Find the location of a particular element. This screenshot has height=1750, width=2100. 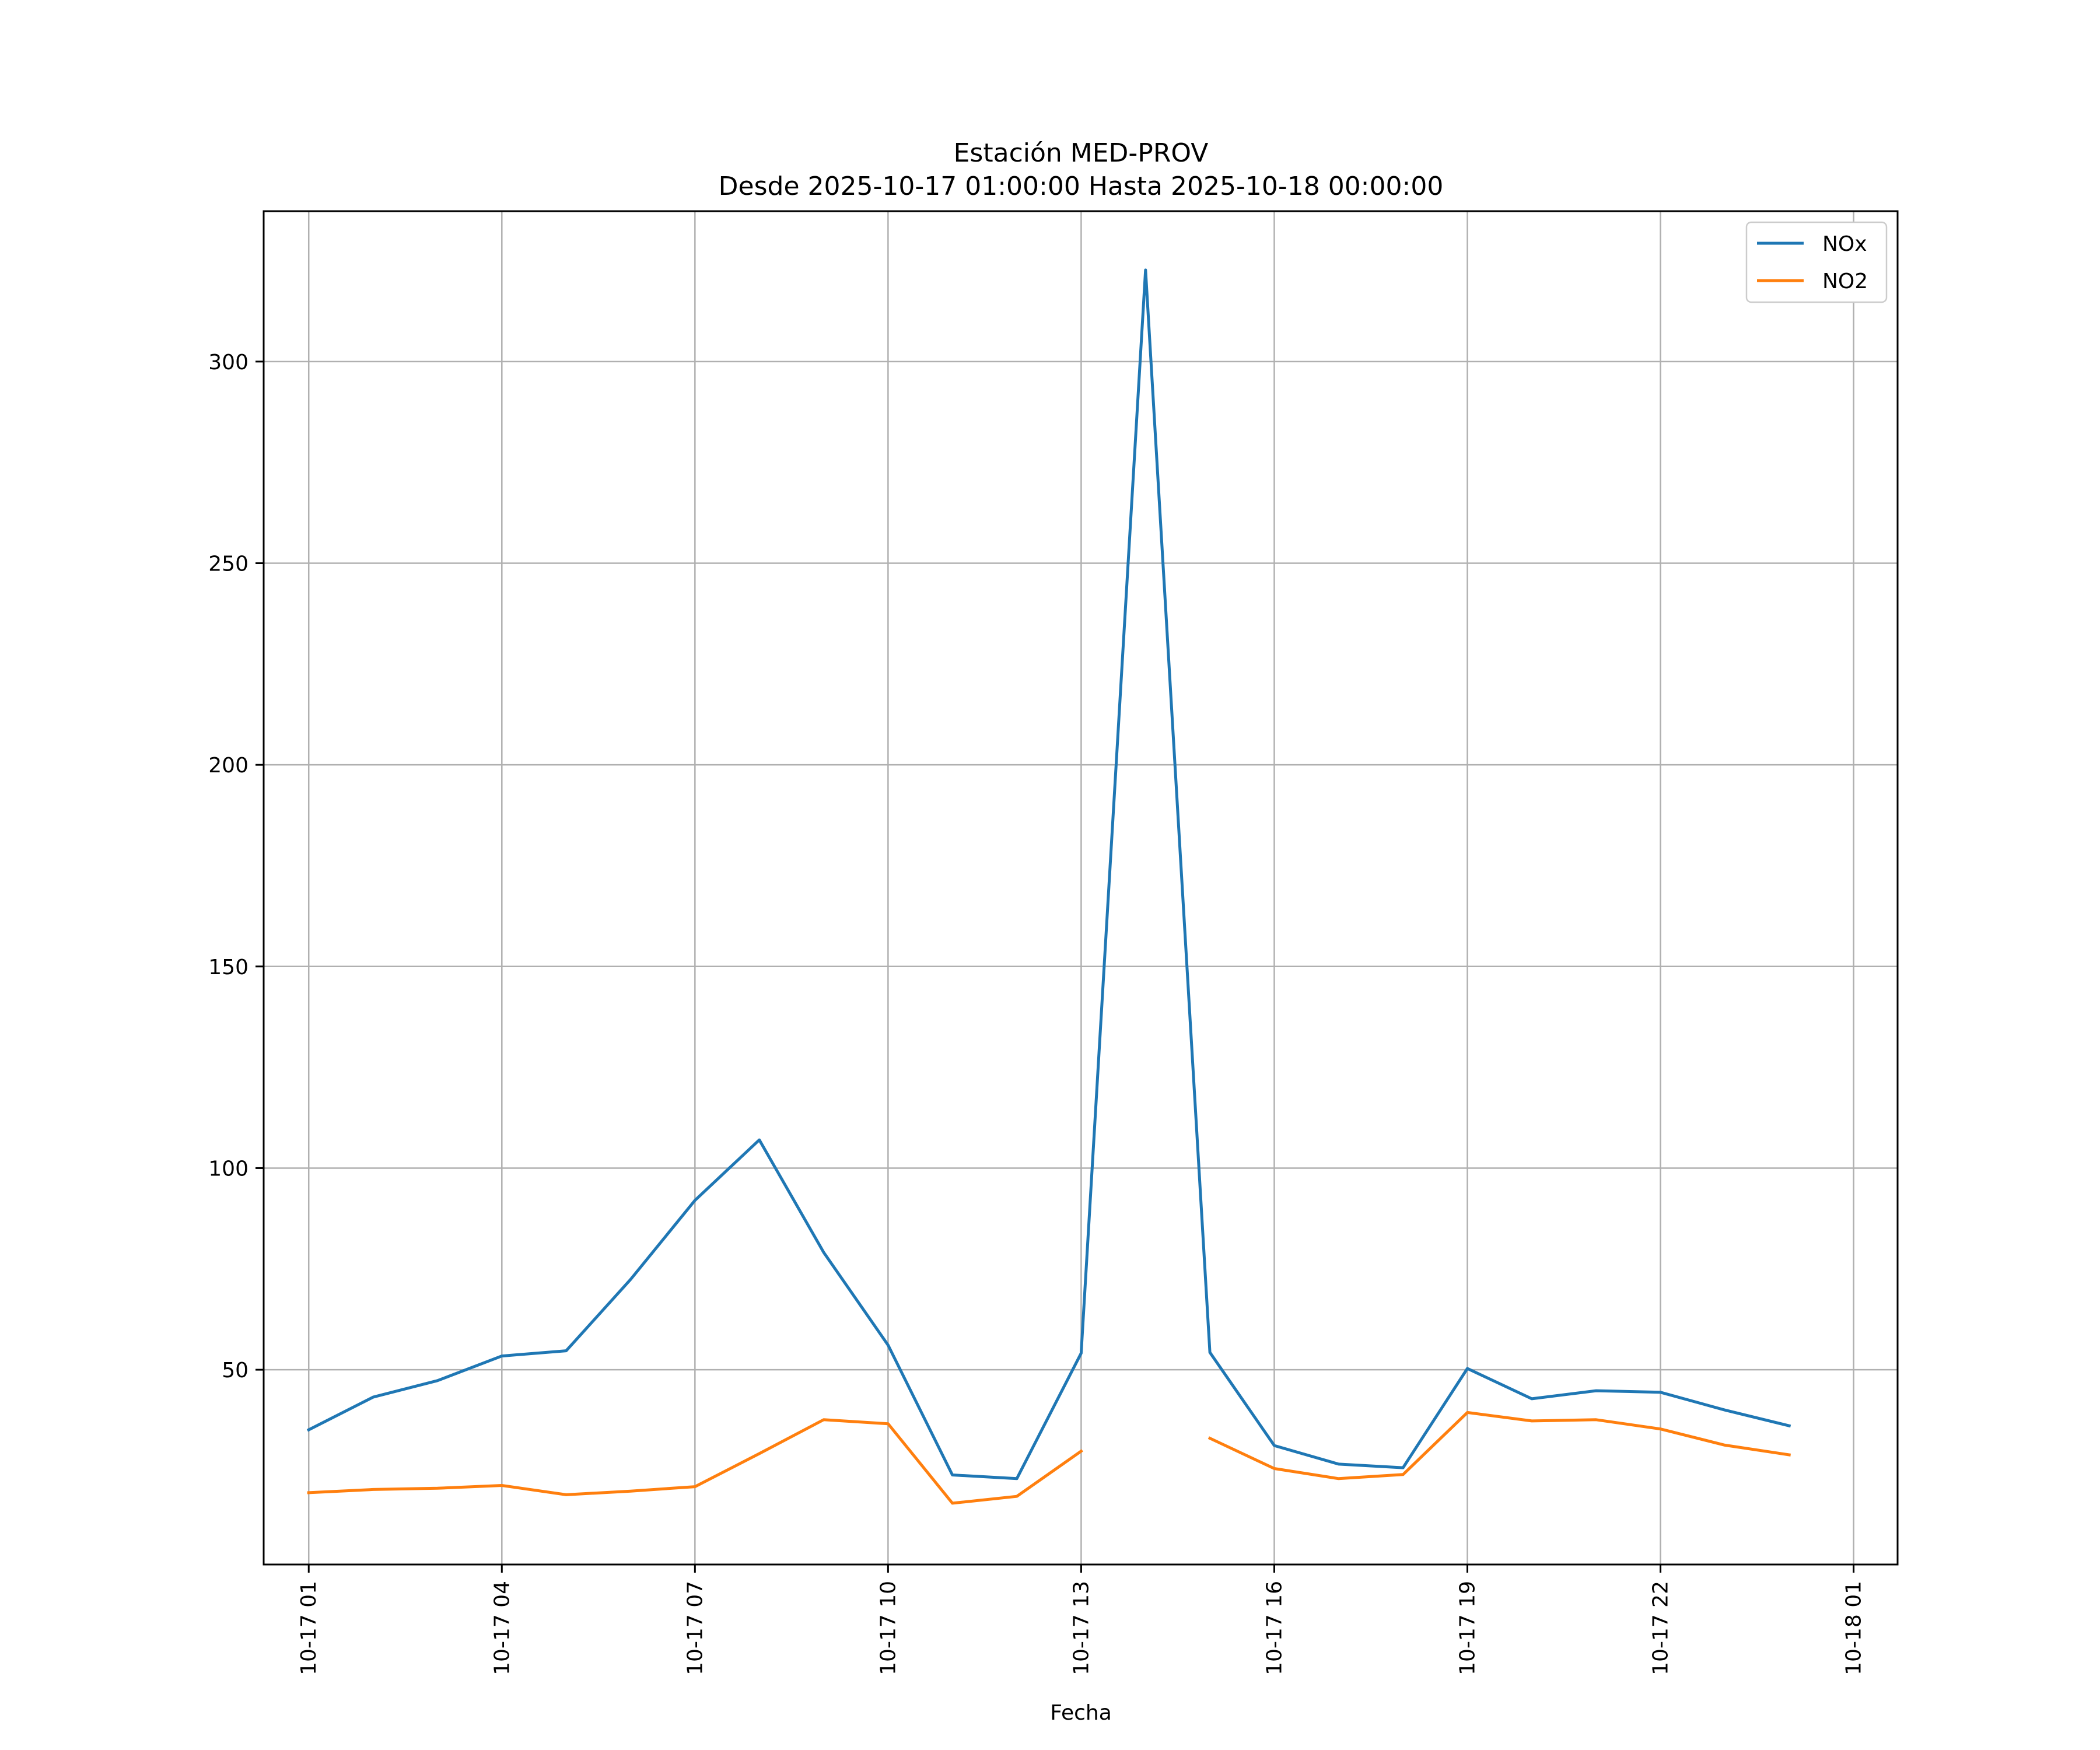

y-tick-label: 200 is located at coordinates (228, 766).